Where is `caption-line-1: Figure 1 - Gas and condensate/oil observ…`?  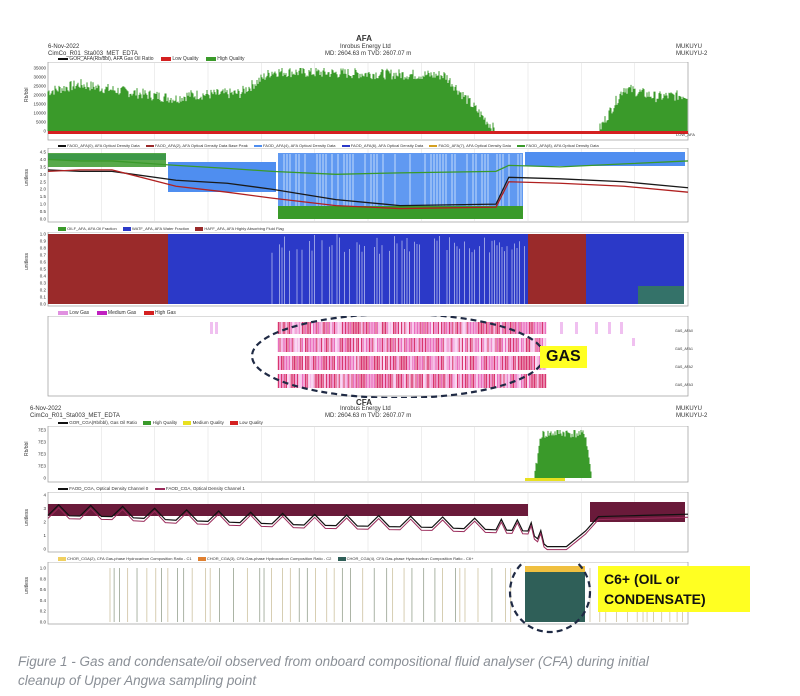
caption-line-1: Figure 1 - Gas and condensate/oil observ… is located at coordinates (333, 661).